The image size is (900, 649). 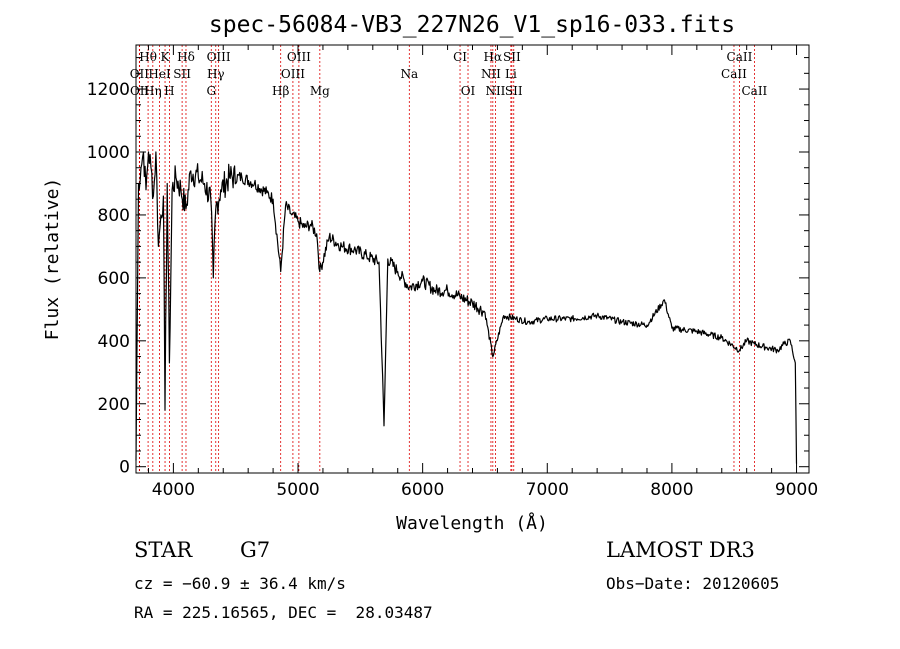 What do you see at coordinates (52, 259) in the screenshot?
I see `y-axis-label: Flux (relative)` at bounding box center [52, 259].